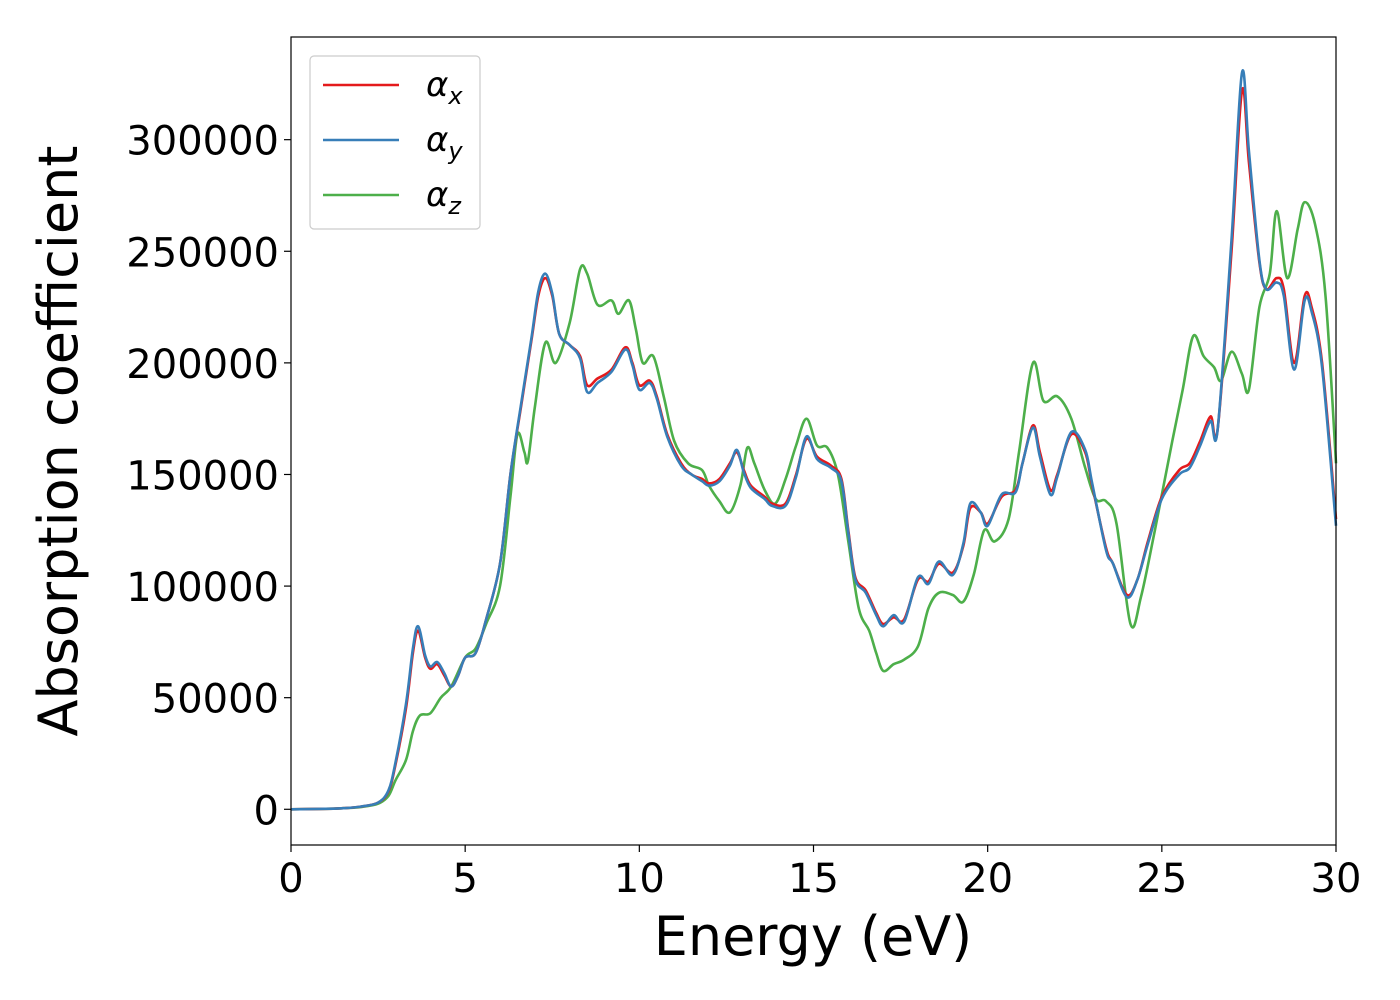 This screenshot has height=1000, width=1400. Describe the element at coordinates (215, 700) in the screenshot. I see `y-tick-label: 50000` at that location.